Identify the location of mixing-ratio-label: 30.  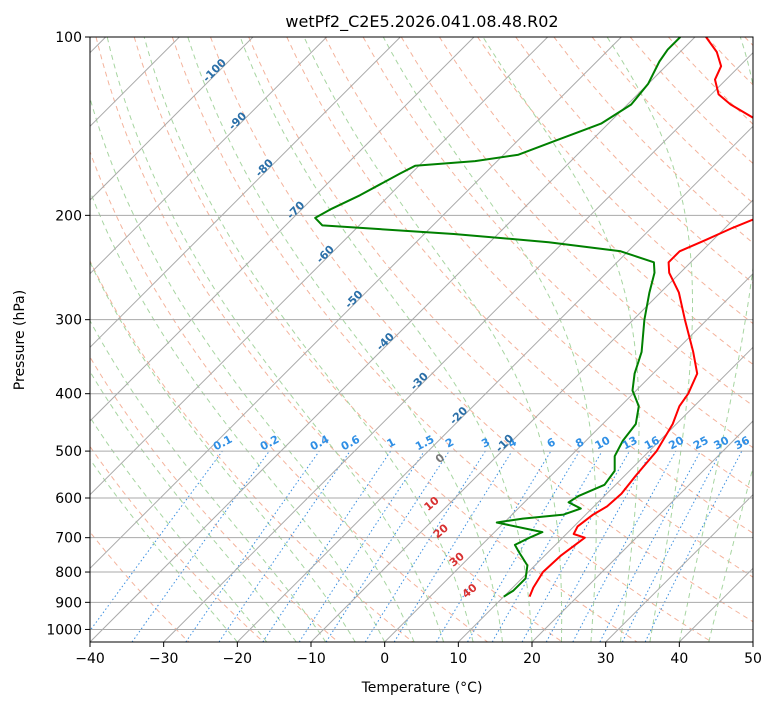
(722, 443).